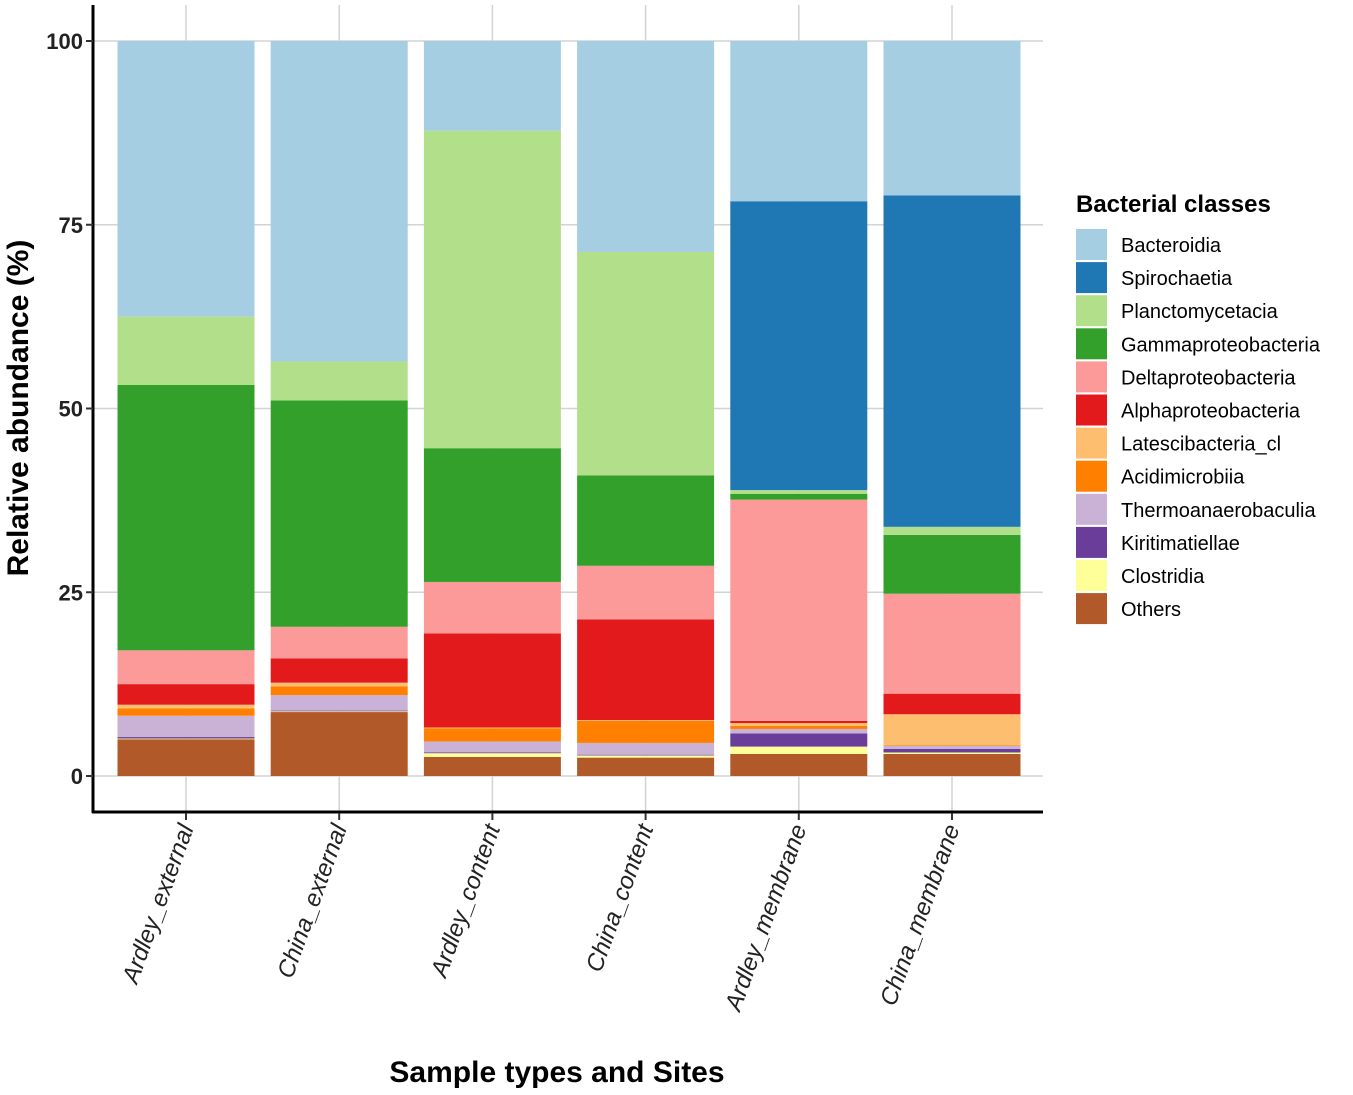 The height and width of the screenshot is (1095, 1353). Describe the element at coordinates (952, 753) in the screenshot. I see `bar-china-membrane-clostridia` at that location.